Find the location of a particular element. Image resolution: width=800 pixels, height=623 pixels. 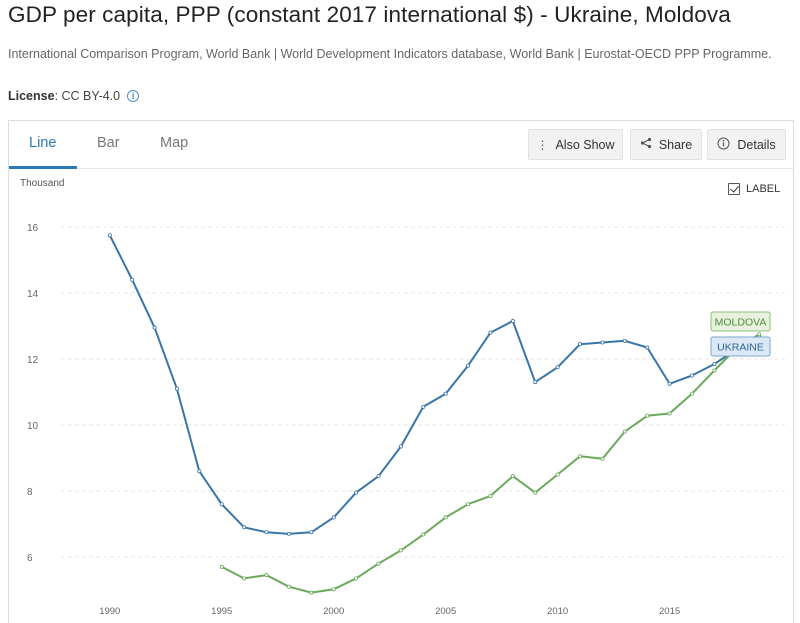

tab-map: Map is located at coordinates (174, 143).